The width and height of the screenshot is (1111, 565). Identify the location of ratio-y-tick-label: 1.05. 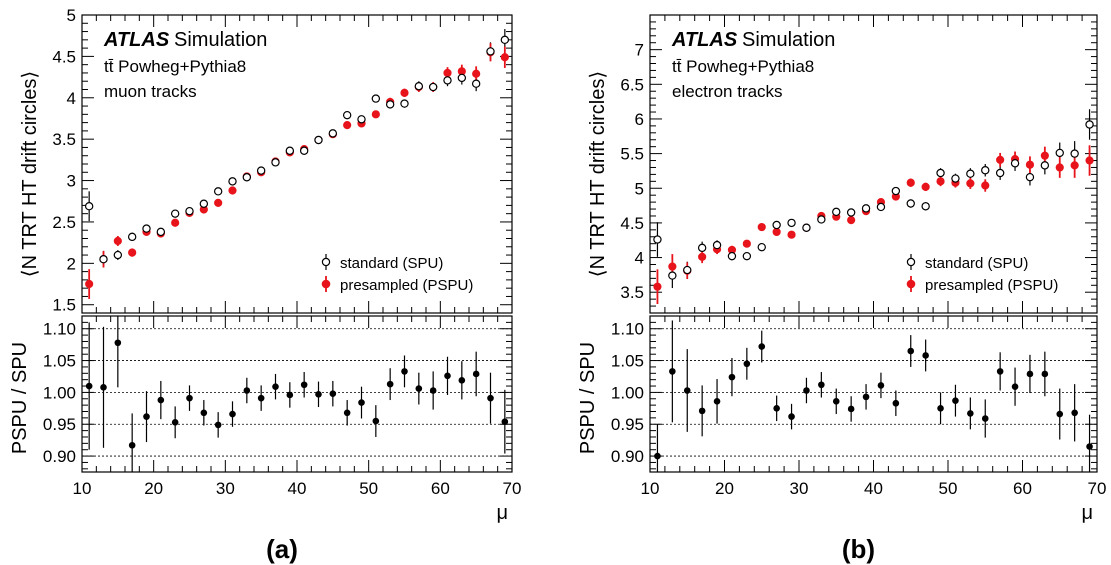
(627, 361).